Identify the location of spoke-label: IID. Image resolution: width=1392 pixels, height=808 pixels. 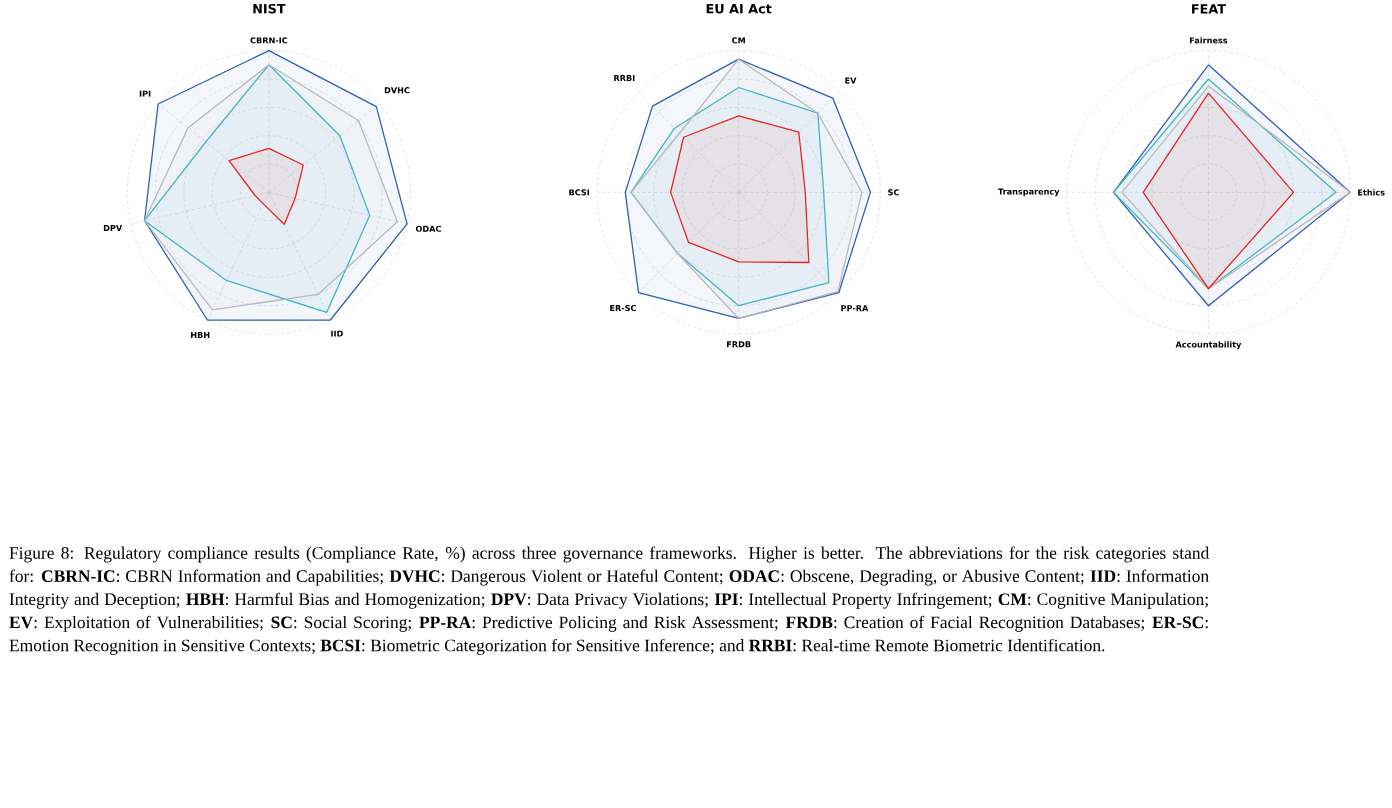
(337, 333).